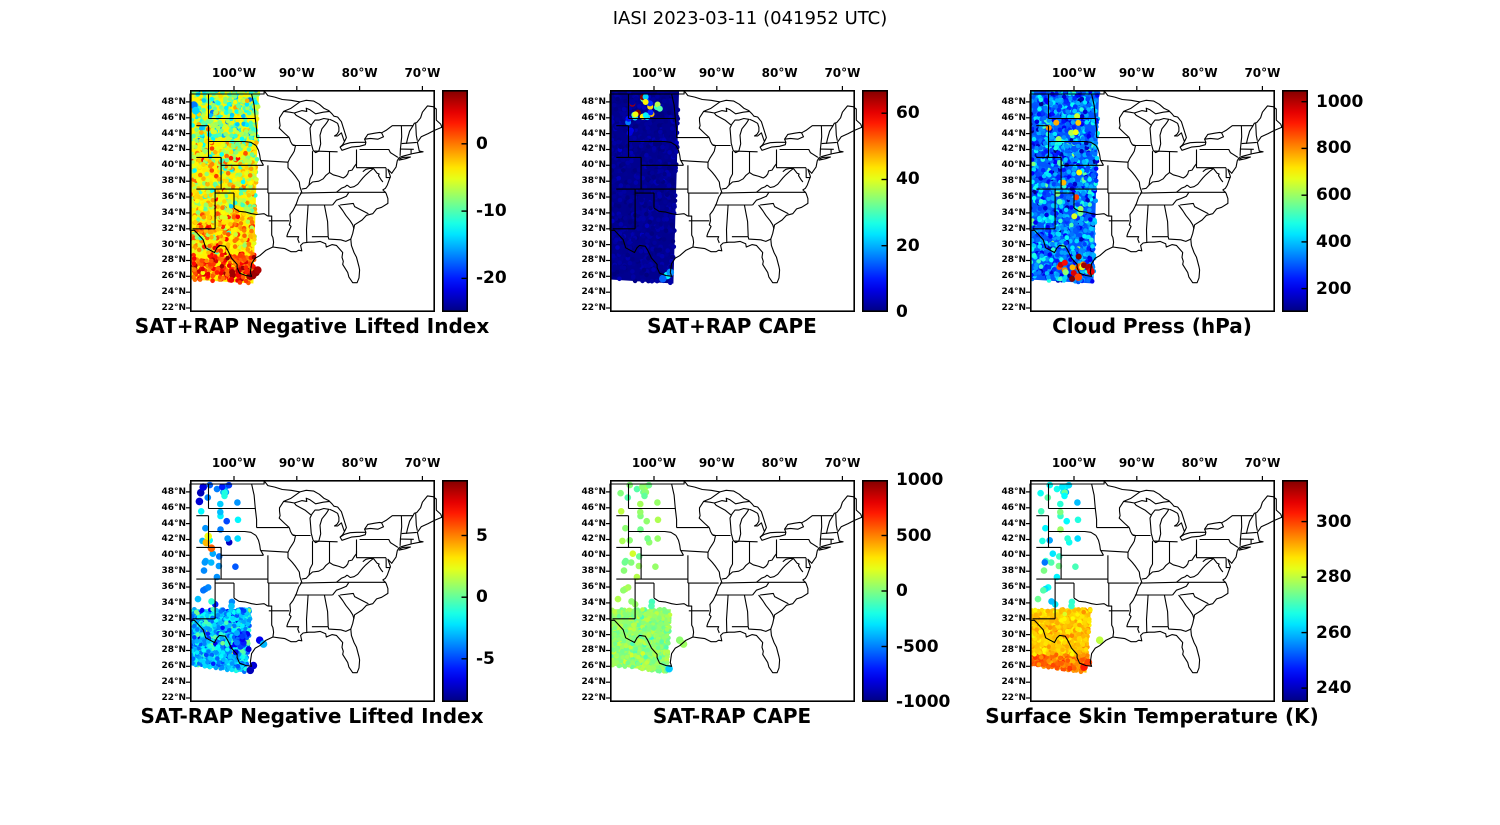 This screenshot has height=825, width=1500. I want to click on colorbar-tick-label: 400, so click(1334, 241).